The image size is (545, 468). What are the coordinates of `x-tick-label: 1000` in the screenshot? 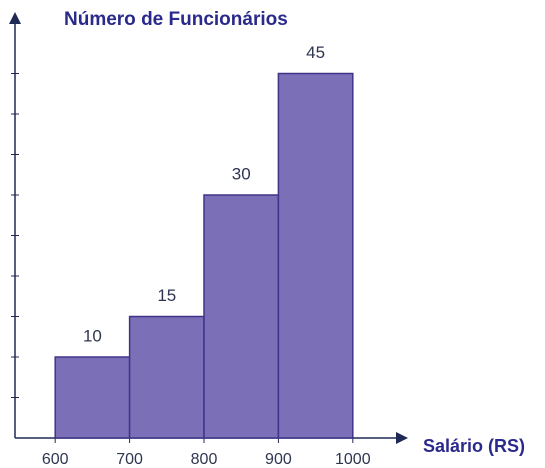 It's located at (353, 459).